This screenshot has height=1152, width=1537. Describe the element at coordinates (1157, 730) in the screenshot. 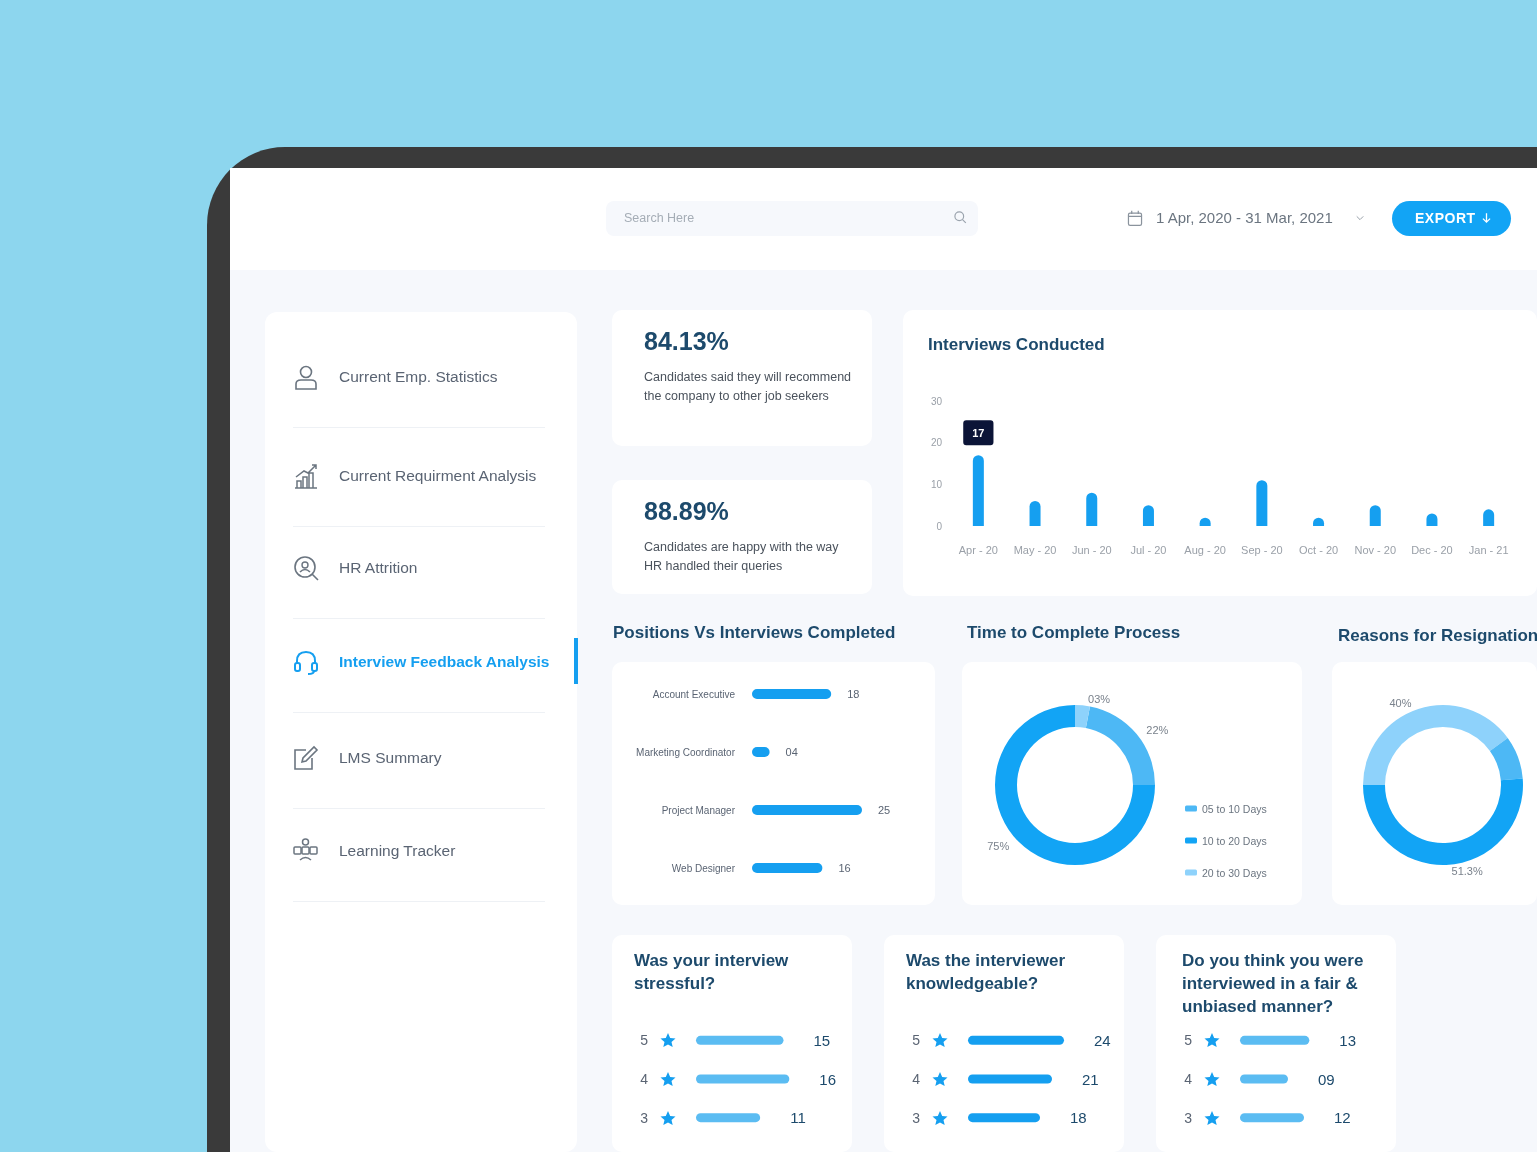

I see `data-label: 22%` at that location.